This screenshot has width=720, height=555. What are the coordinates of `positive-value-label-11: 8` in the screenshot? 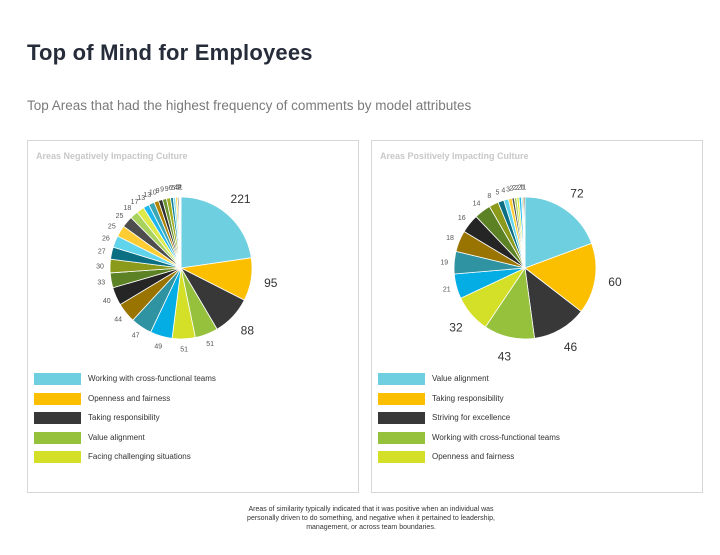 It's located at (489, 196).